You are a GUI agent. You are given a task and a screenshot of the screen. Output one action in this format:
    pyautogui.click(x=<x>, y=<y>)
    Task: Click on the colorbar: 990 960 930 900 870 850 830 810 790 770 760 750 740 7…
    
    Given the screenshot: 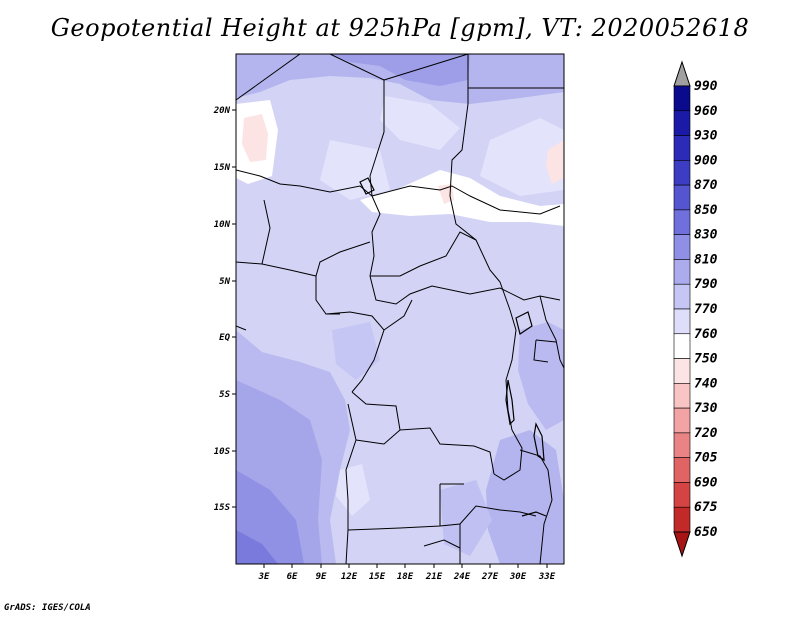 What is the action you would take?
    pyautogui.click(x=695, y=309)
    